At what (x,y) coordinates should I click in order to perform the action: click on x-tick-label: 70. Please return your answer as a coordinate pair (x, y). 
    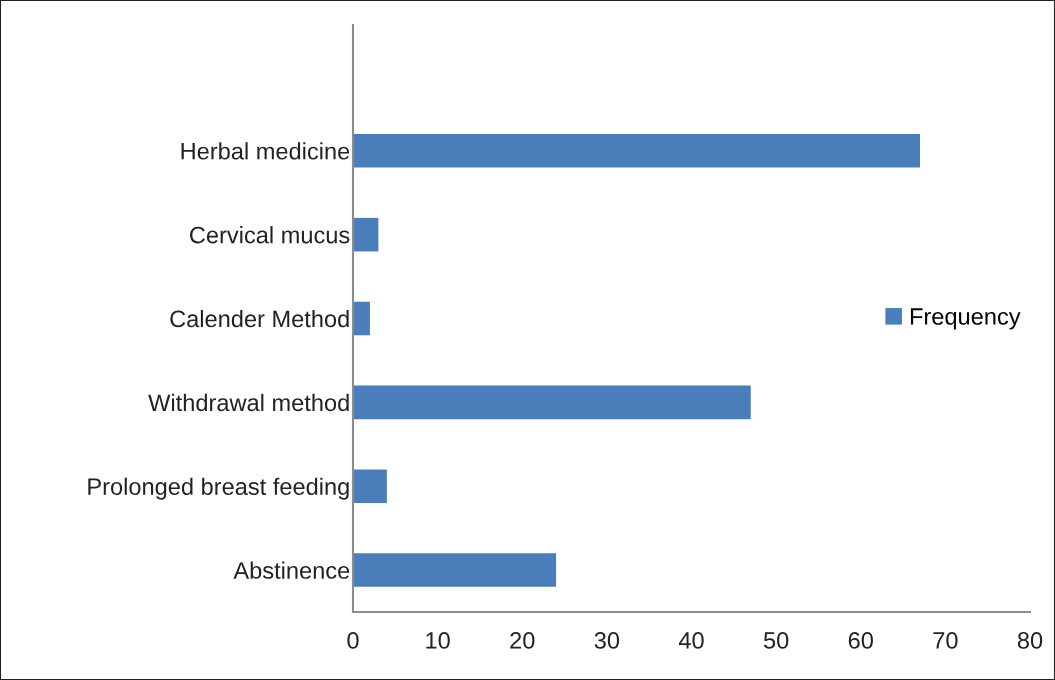
    Looking at the image, I should click on (945, 640).